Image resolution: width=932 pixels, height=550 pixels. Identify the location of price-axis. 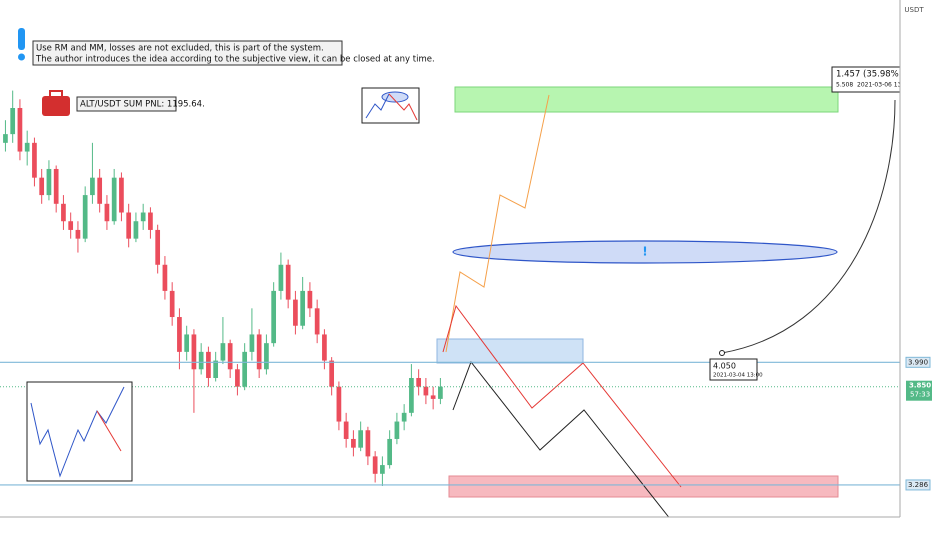
(916, 275).